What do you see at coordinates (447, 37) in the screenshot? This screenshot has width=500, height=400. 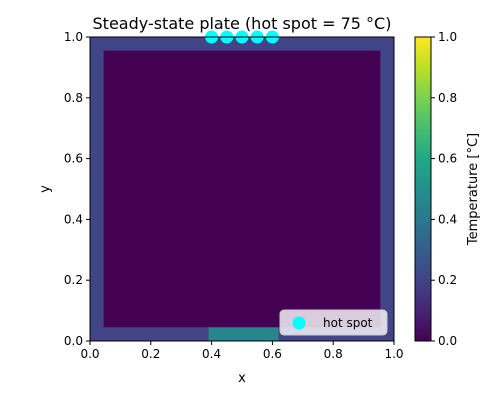 I see `colorbar-tick-label: 1.0` at bounding box center [447, 37].